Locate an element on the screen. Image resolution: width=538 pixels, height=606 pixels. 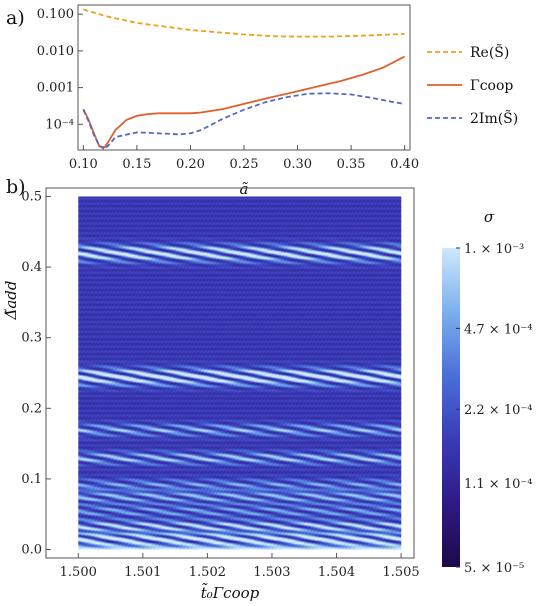
y-tick-label: 0.2 is located at coordinates (31, 408).